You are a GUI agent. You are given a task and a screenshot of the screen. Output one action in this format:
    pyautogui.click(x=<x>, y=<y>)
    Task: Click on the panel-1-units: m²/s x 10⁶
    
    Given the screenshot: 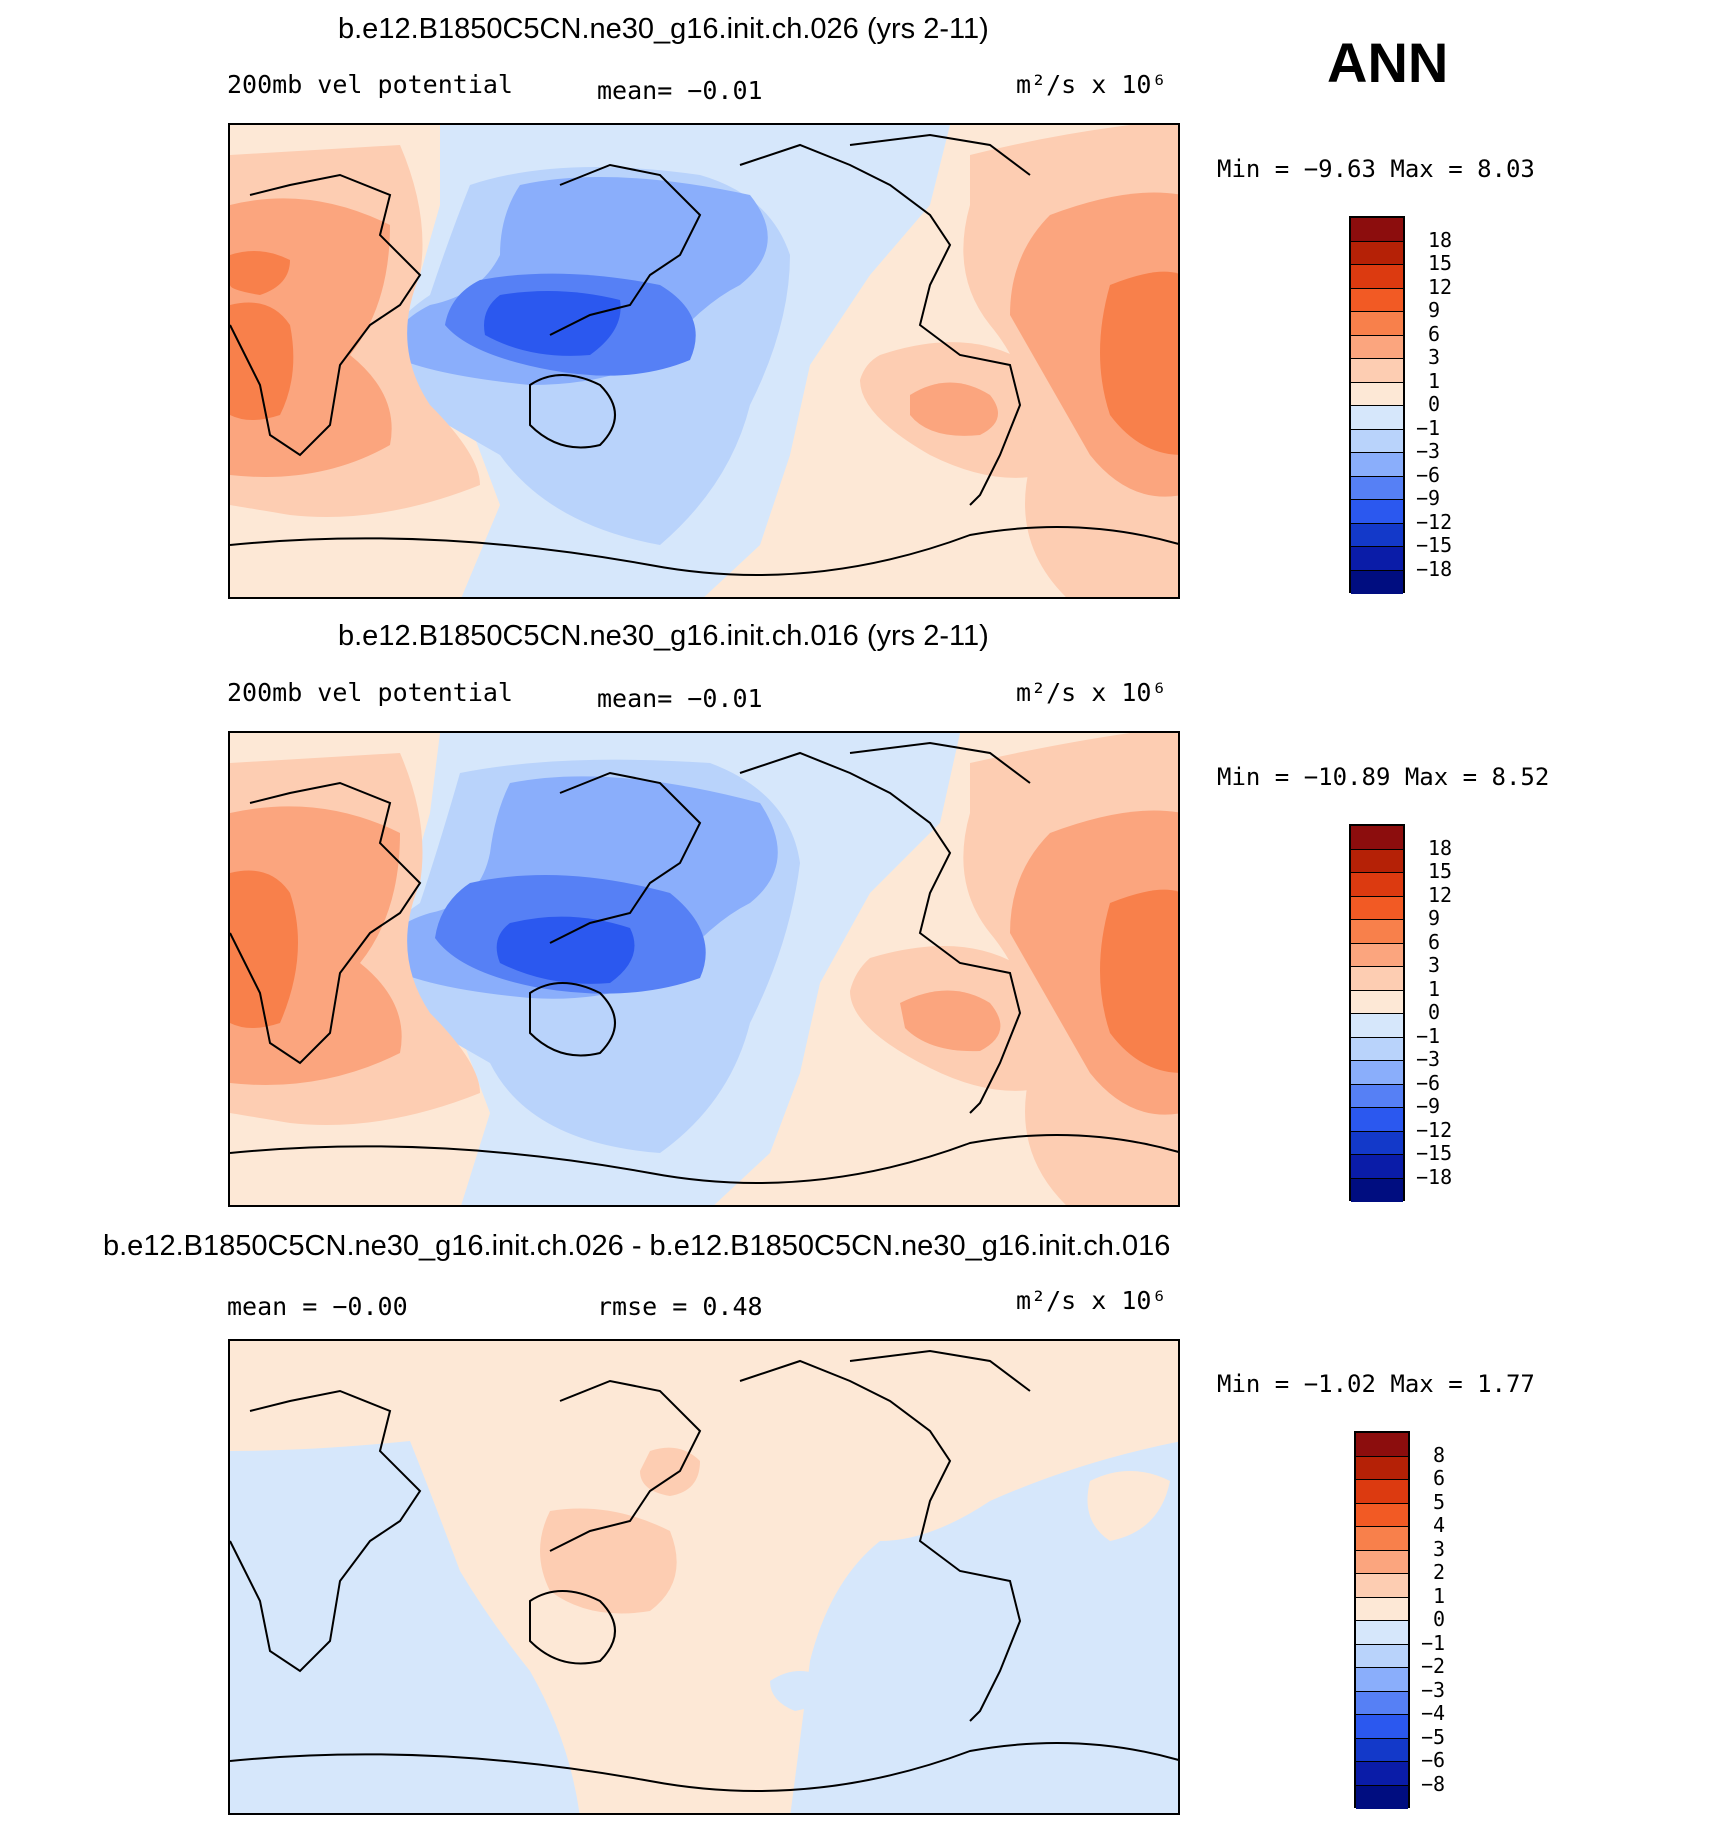 What is the action you would take?
    pyautogui.click(x=1091, y=84)
    